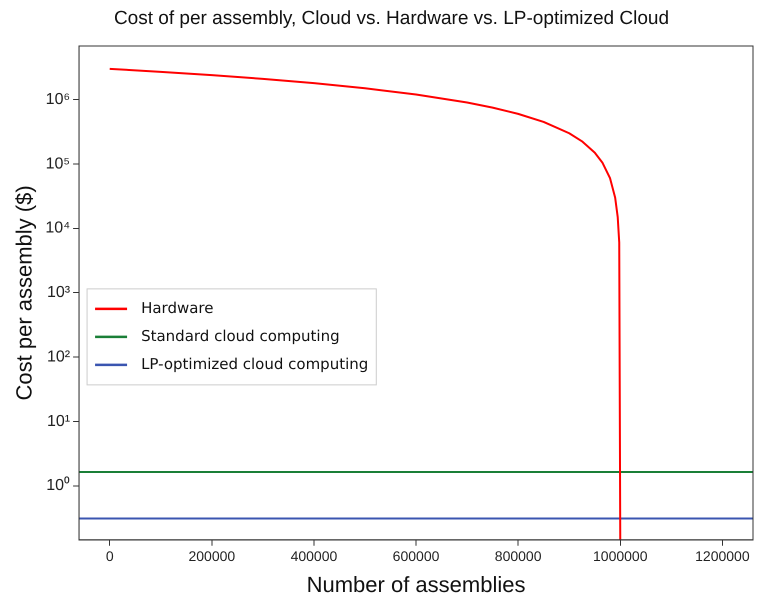  Describe the element at coordinates (416, 584) in the screenshot. I see `x-axis-title: Number of assemblies` at that location.